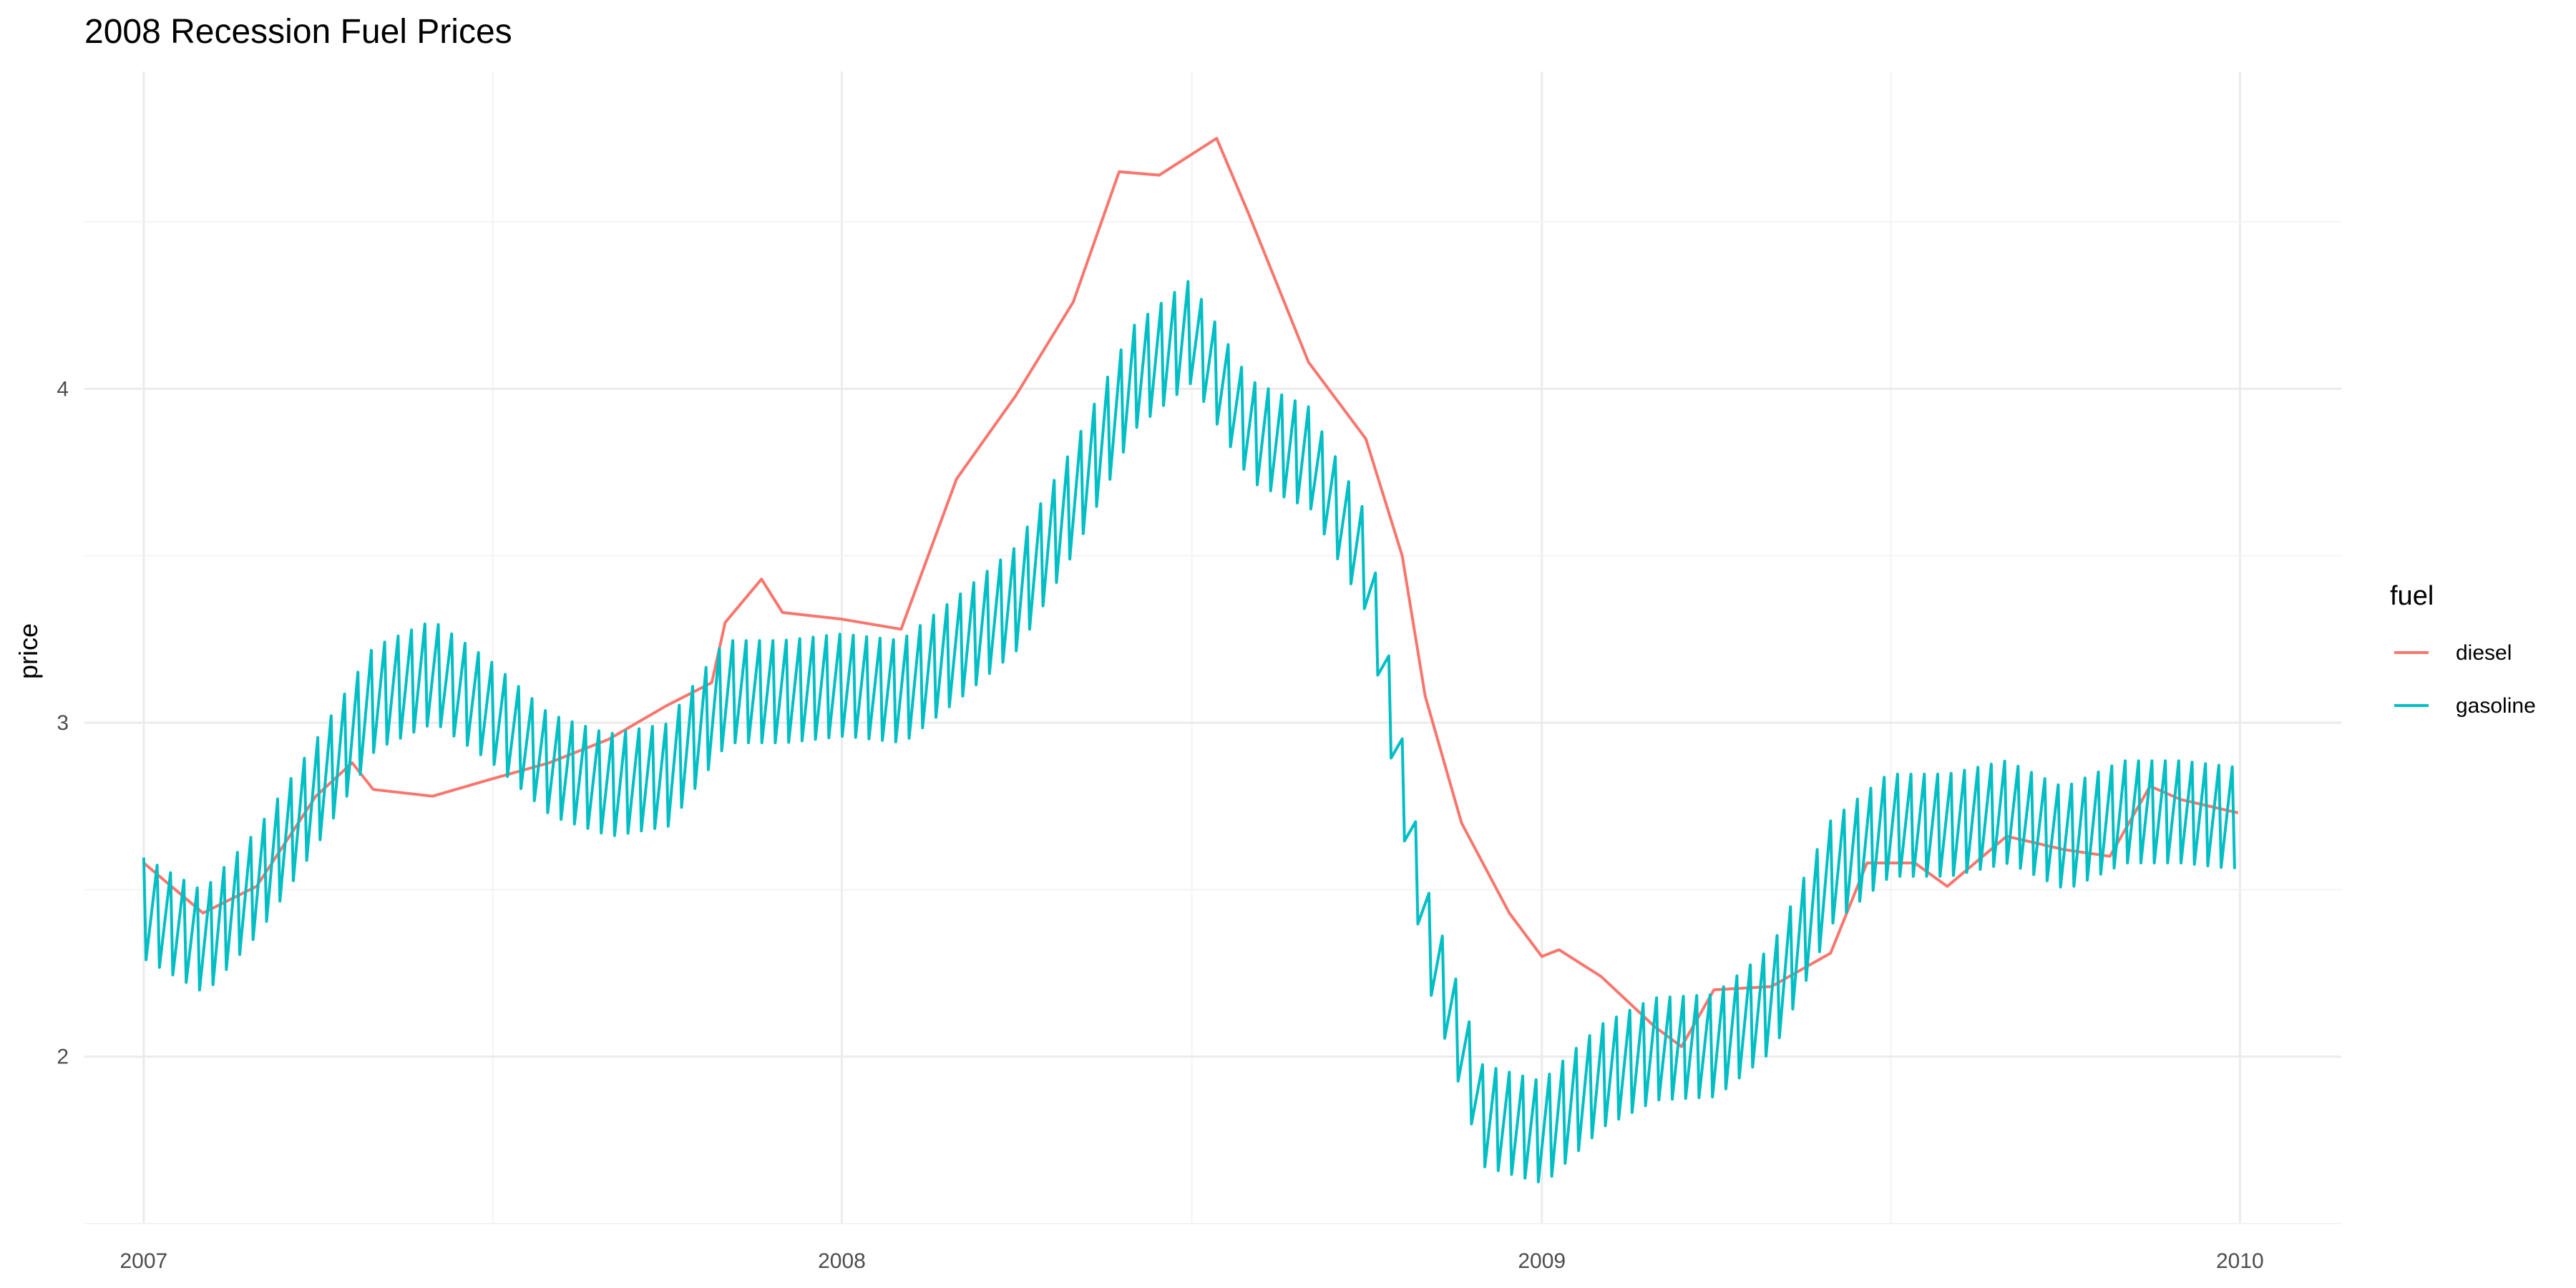 This screenshot has width=2576, height=1288. I want to click on legend-label-diesel: diesel, so click(2484, 653).